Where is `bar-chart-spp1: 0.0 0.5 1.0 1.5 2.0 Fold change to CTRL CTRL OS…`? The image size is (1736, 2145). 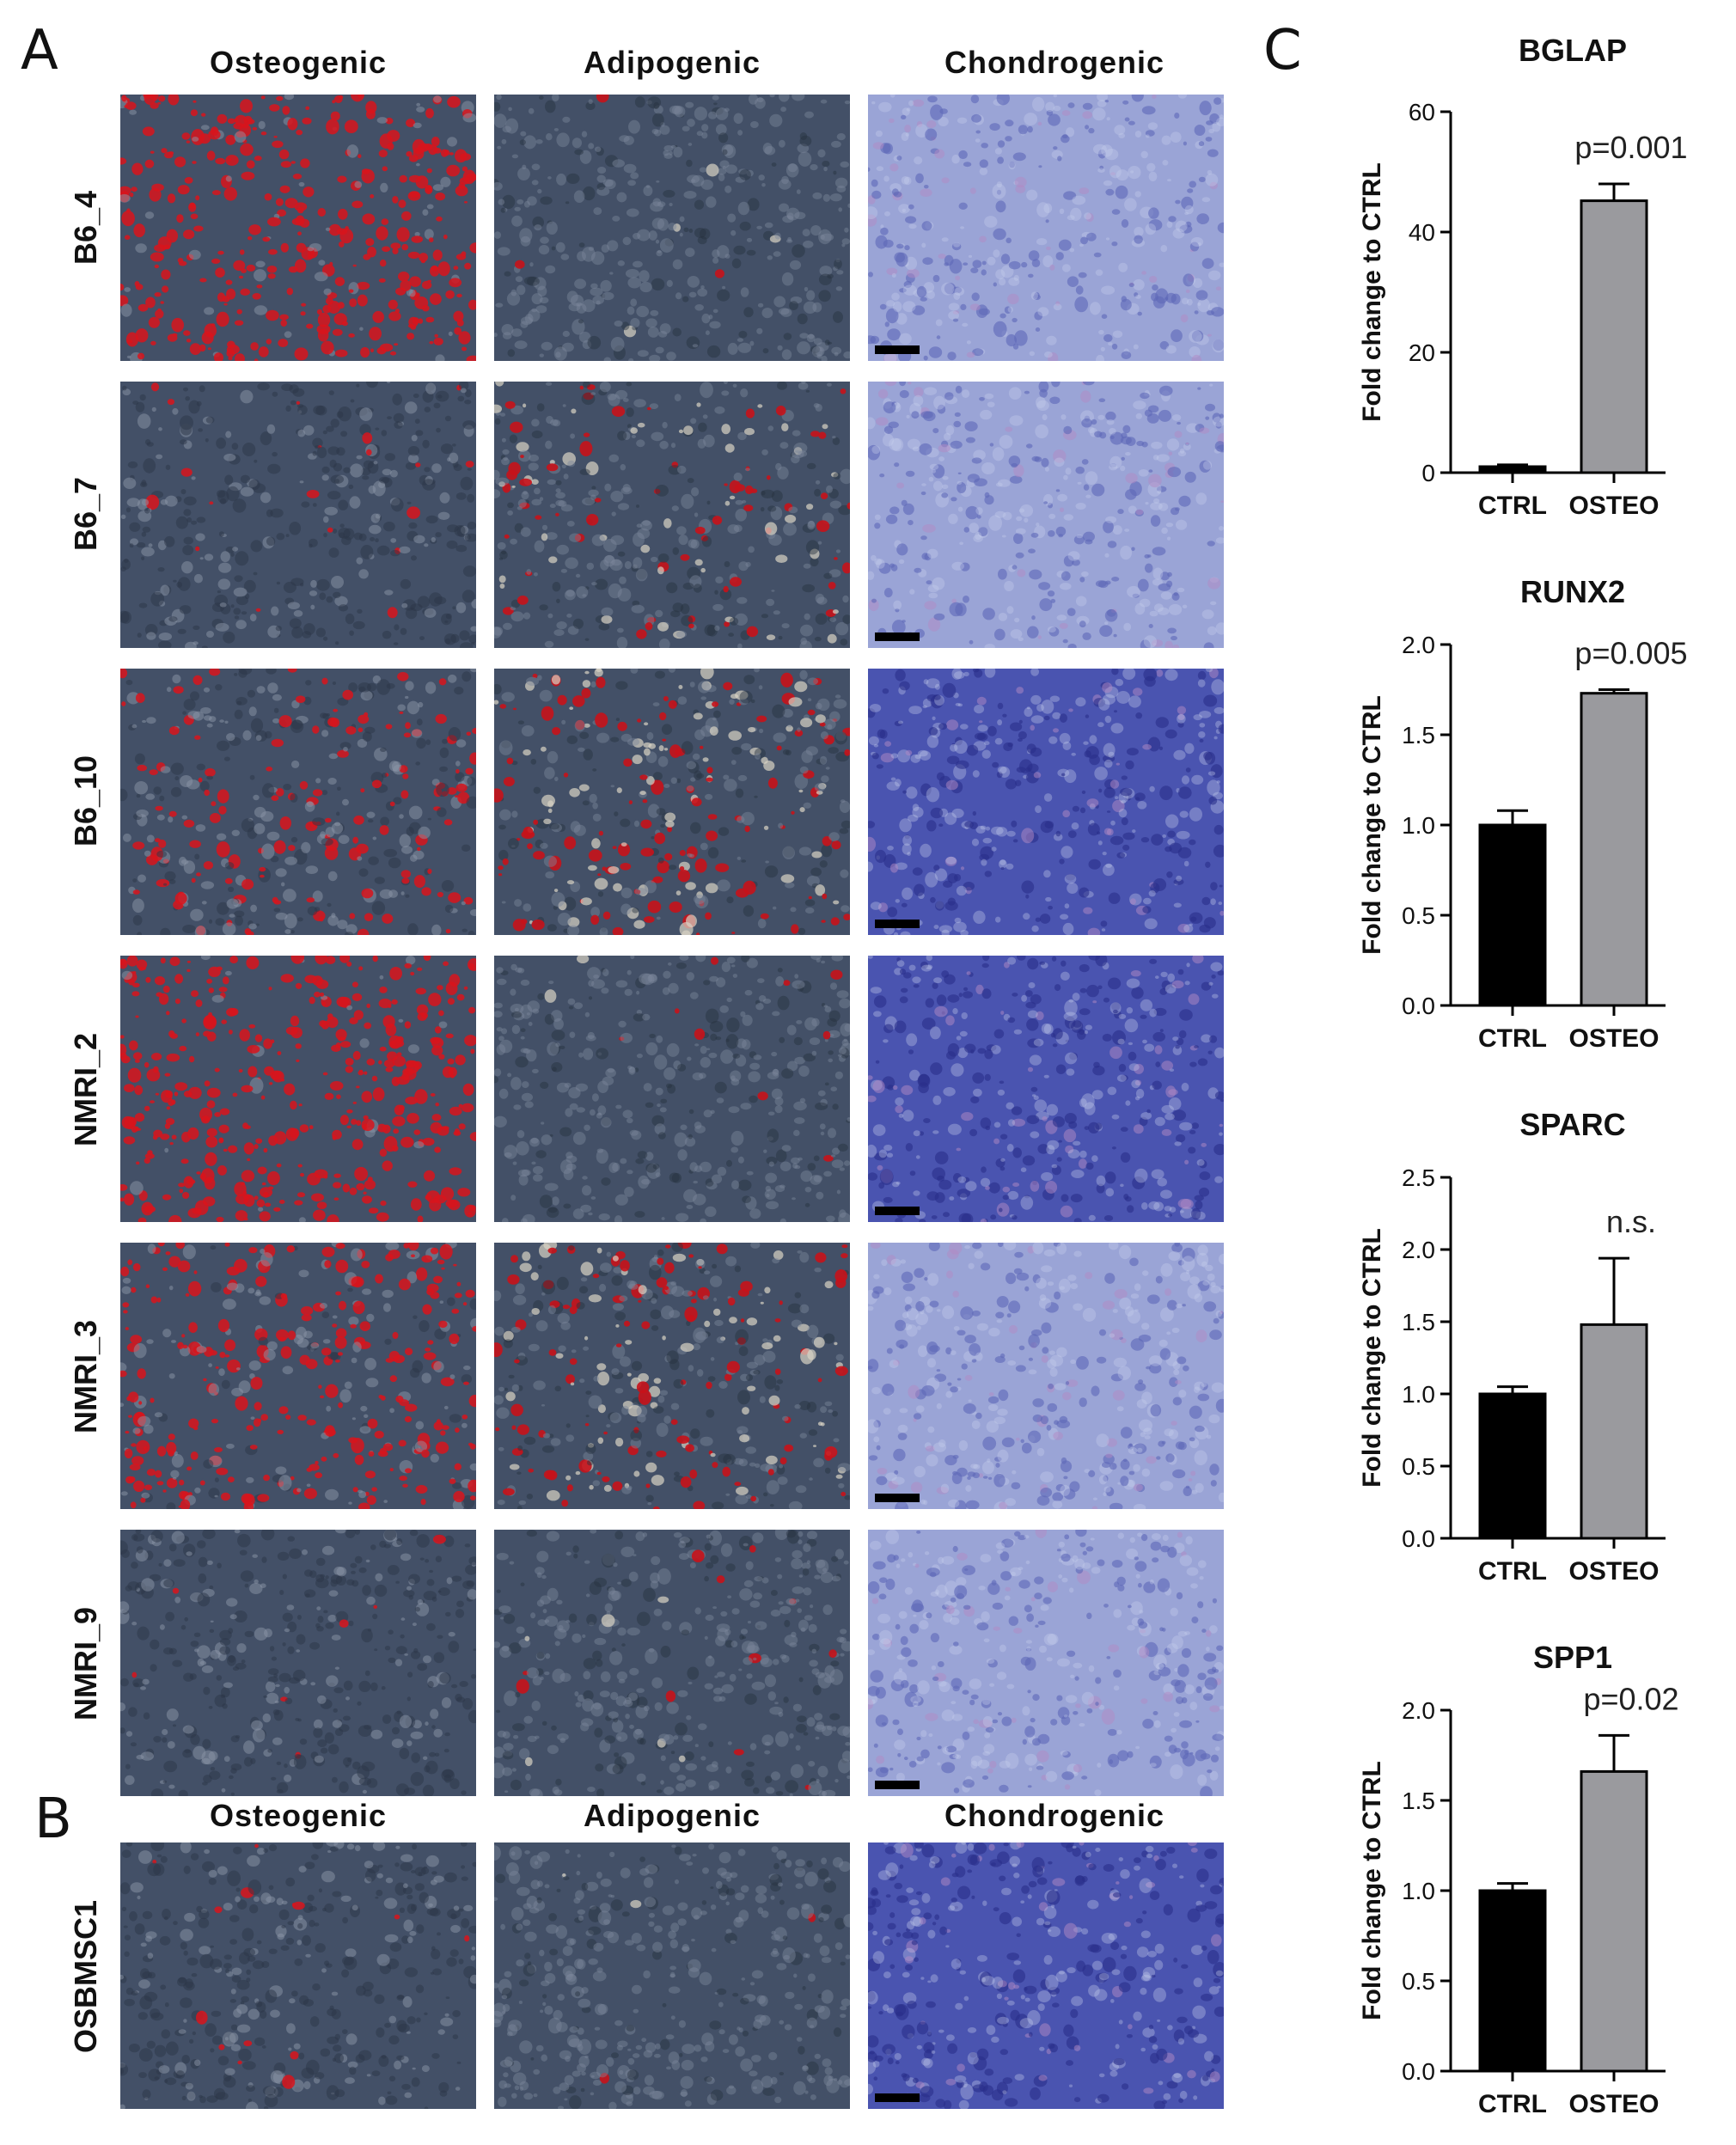
bar-chart-spp1: 0.0 0.5 1.0 1.5 2.0 Fold change to CTRL CTRL OS… is located at coordinates (1518, 1901).